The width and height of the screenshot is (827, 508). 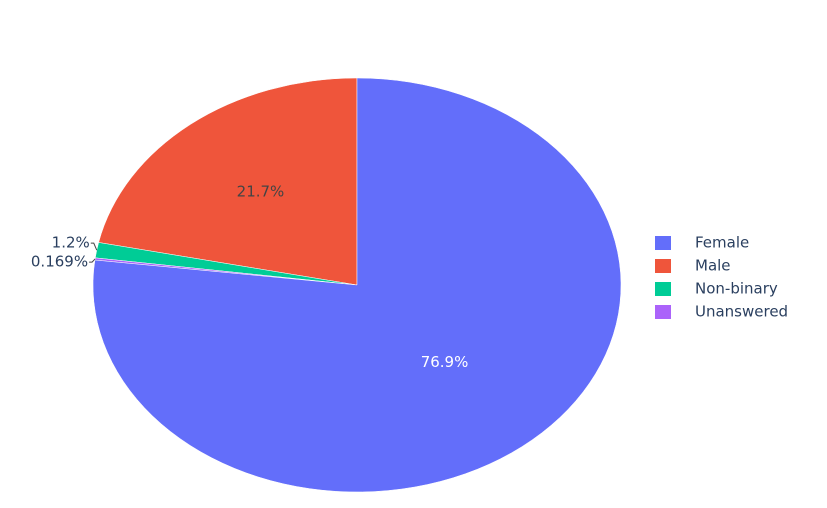 I want to click on legend: Female Male Non-binary Unanswered, so click(x=721, y=277).